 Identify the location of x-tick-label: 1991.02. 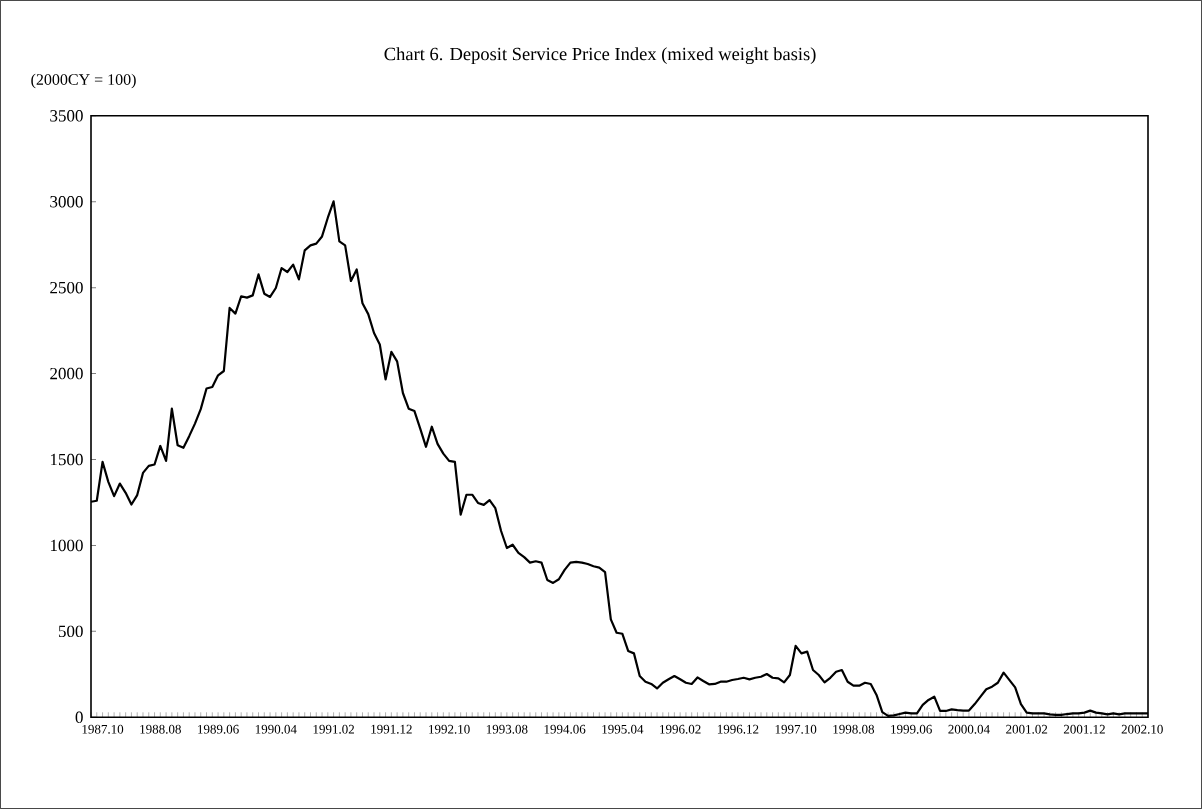
(333, 729).